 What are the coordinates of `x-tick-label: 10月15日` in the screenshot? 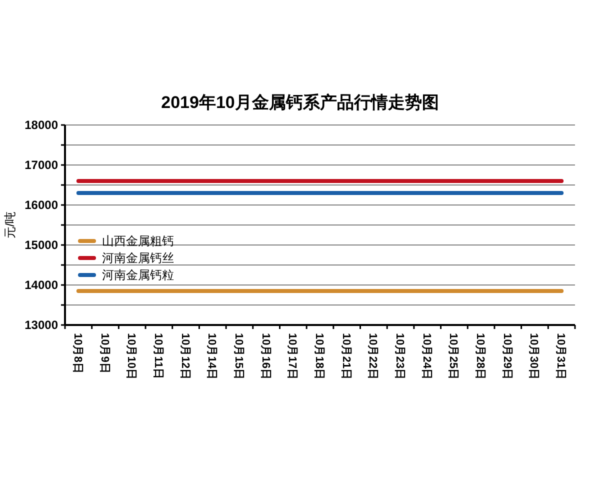 It's located at (238, 356).